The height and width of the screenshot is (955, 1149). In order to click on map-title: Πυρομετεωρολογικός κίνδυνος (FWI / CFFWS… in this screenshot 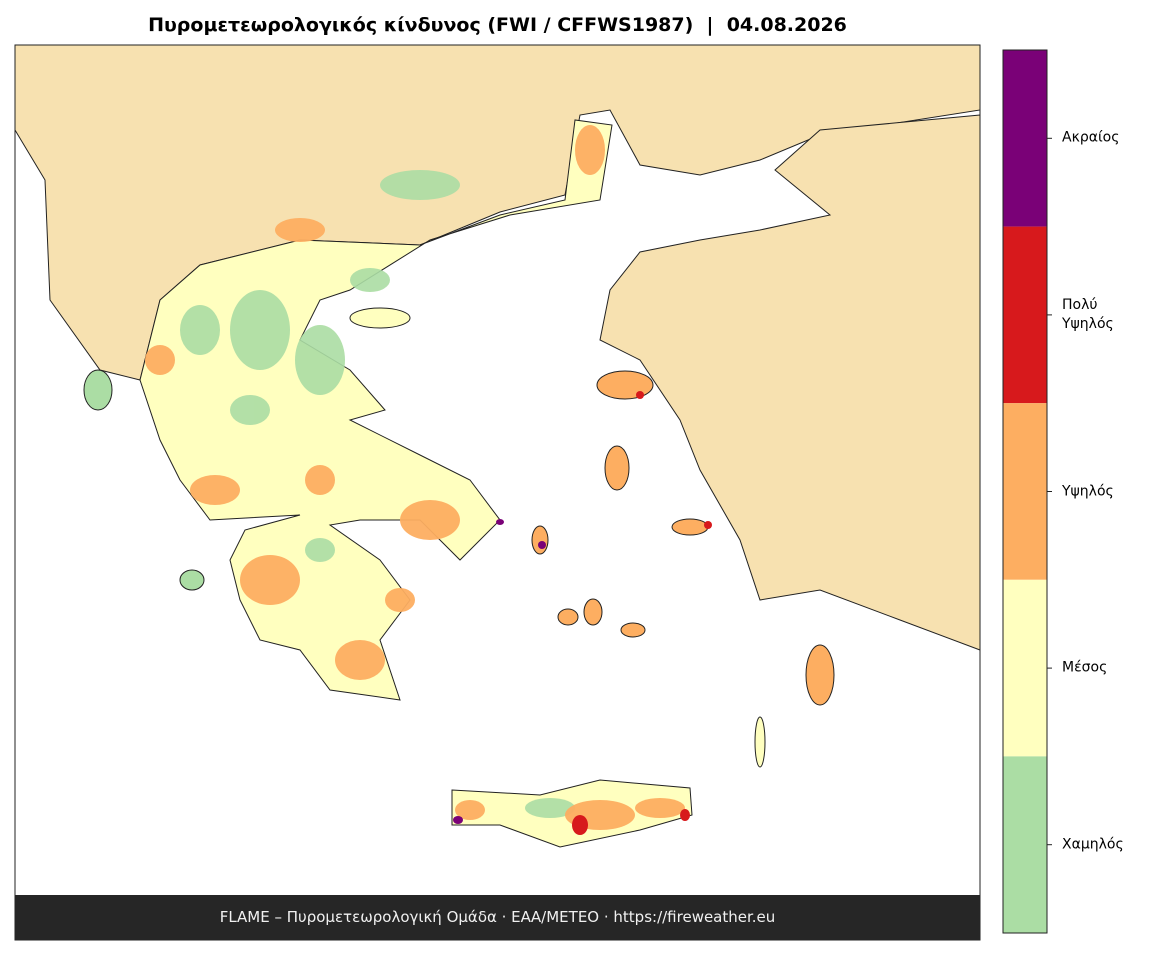, I will do `click(497, 25)`.